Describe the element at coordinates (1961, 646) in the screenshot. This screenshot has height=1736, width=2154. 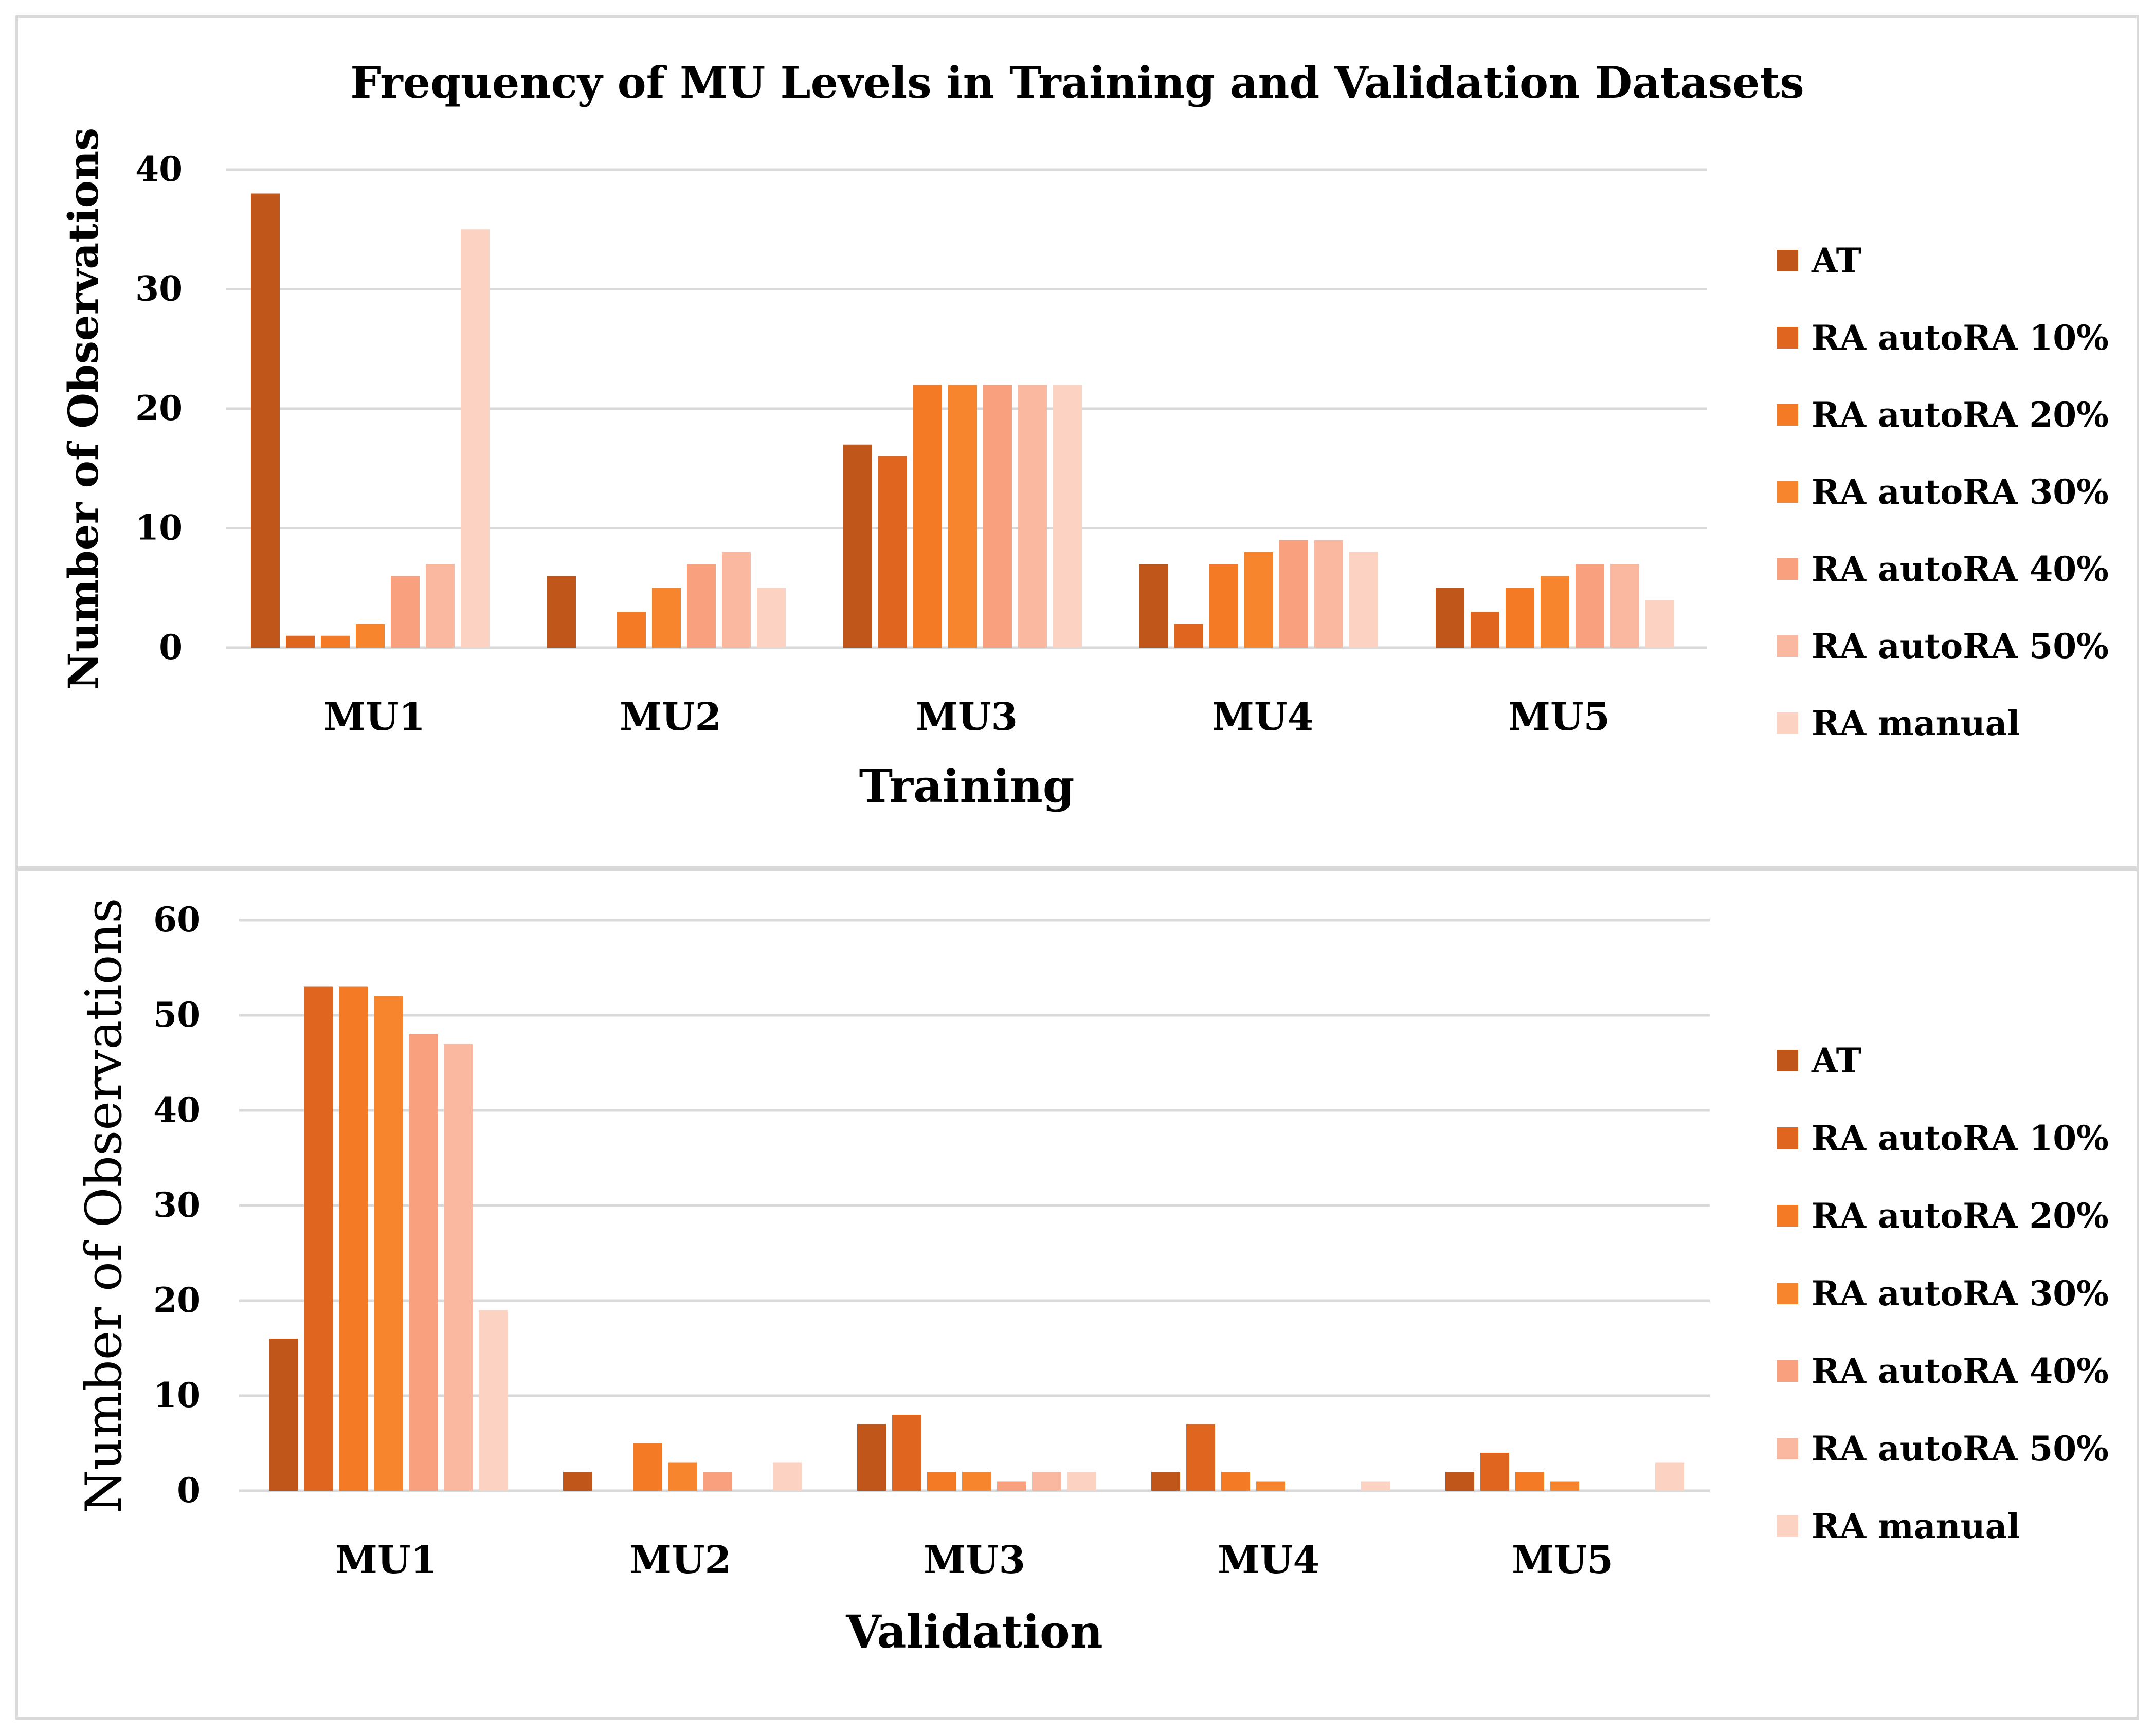
I see `training-legend-label: RA autoRA 50%` at that location.